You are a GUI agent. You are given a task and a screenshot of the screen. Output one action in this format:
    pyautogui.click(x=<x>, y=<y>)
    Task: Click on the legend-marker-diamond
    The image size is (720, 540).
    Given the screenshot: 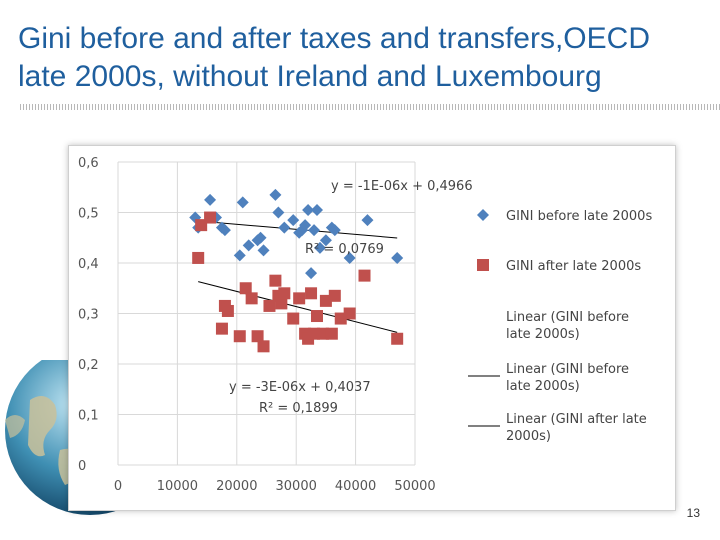 What is the action you would take?
    pyautogui.click(x=483, y=215)
    